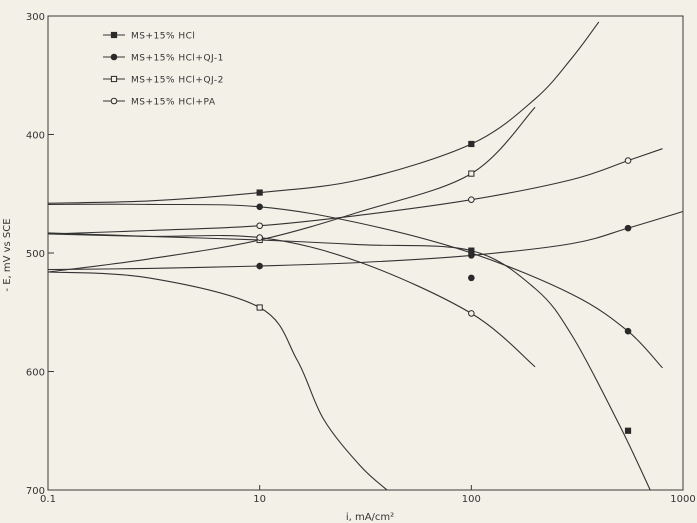 The width and height of the screenshot is (697, 523). Describe the element at coordinates (177, 59) in the screenshot. I see `legend-label: MS+15% HCl+QJ-1` at that location.